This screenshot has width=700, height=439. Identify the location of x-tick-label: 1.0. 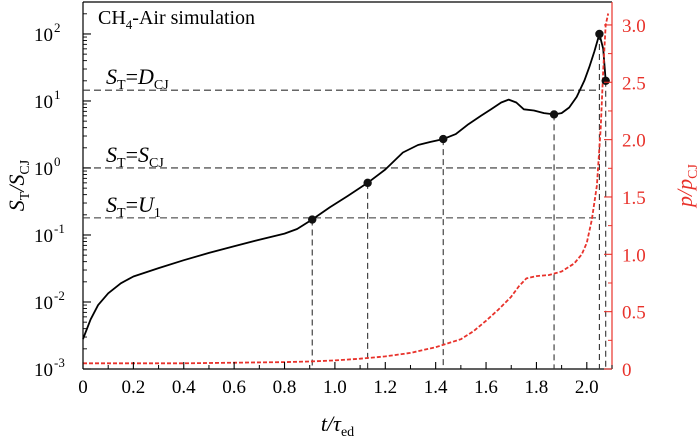
(335, 387).